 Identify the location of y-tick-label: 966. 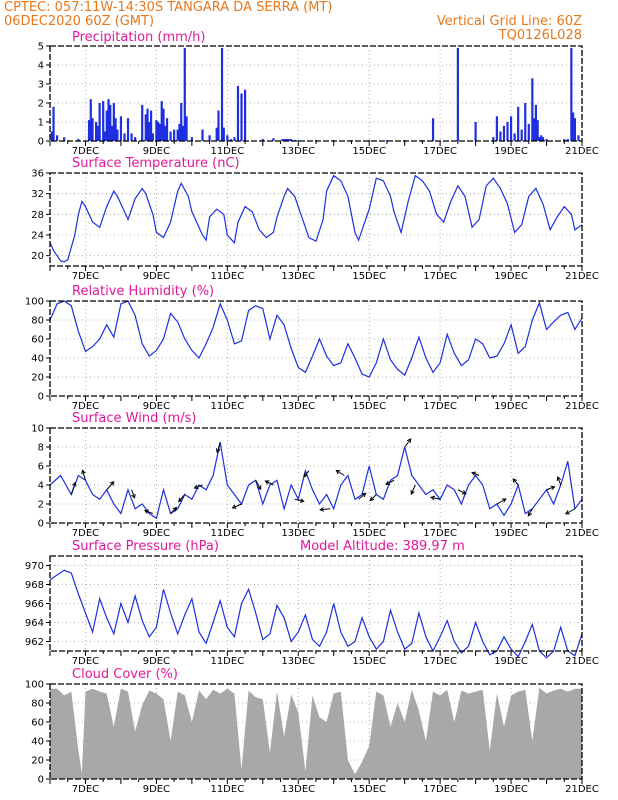
(34, 604).